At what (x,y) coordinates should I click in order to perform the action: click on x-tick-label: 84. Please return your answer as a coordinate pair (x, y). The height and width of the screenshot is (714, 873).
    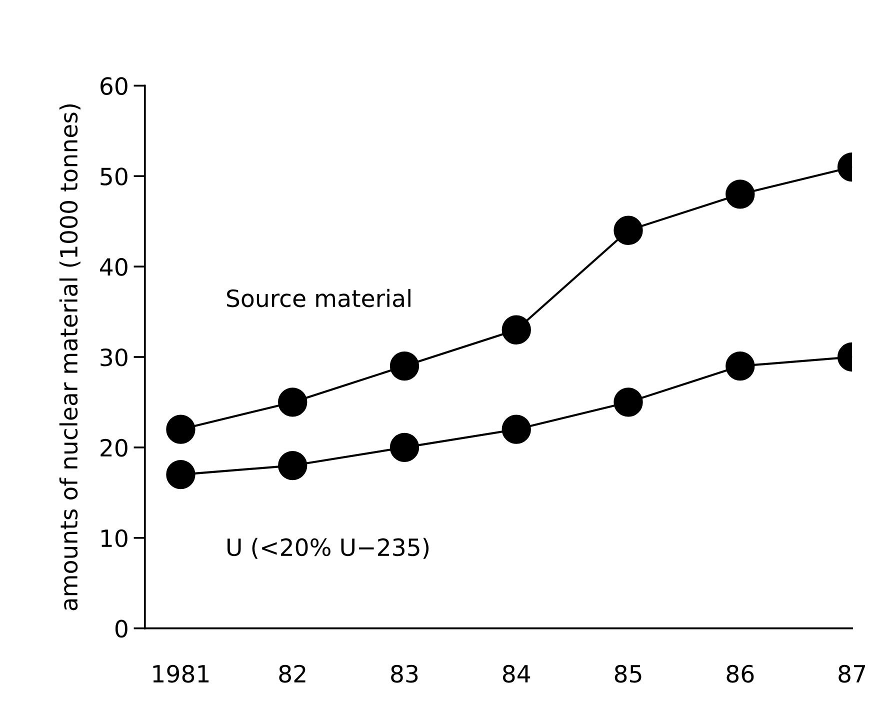
    Looking at the image, I should click on (516, 673).